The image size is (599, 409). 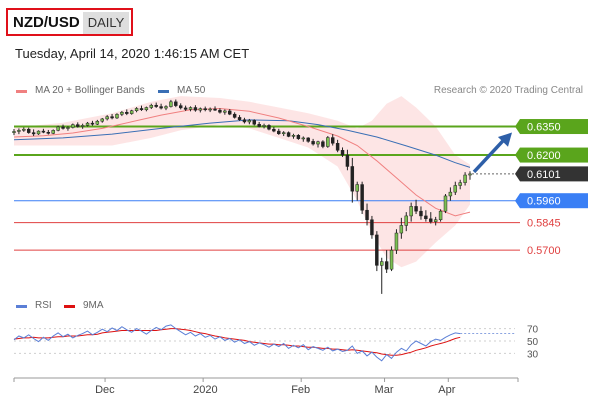 What do you see at coordinates (544, 156) in the screenshot?
I see `resistance-level-label: 0.6200` at bounding box center [544, 156].